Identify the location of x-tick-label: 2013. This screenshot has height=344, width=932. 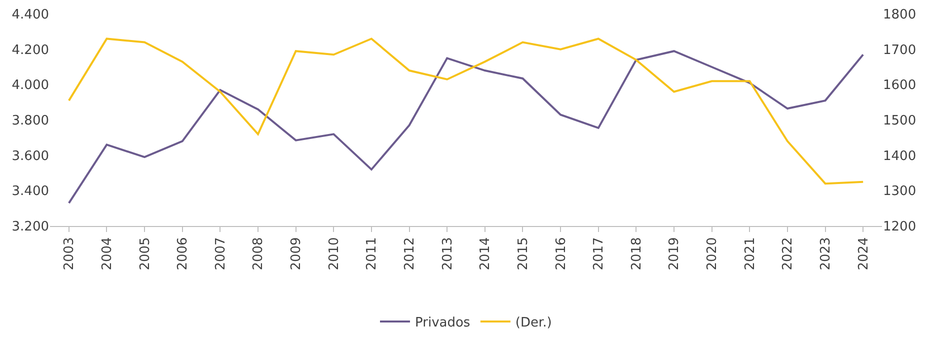
(448, 253).